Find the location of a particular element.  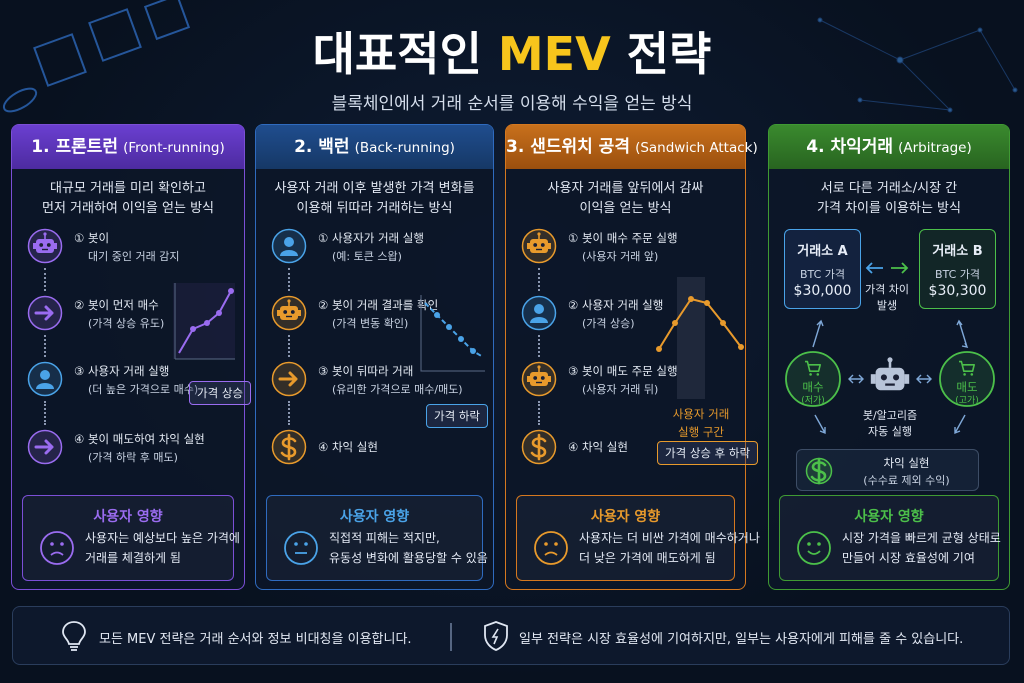

step-label: ② 사용자 거래 실행 is located at coordinates (616, 305).